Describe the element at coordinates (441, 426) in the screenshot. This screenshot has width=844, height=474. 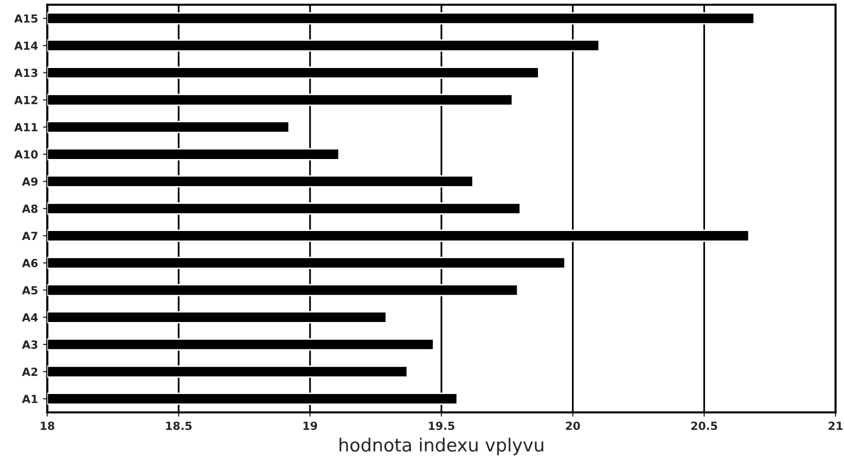
I see `x-tick-label: 19.5` at that location.